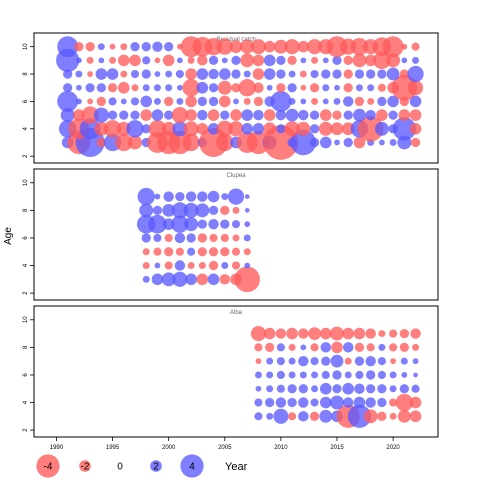  What do you see at coordinates (281, 101) in the screenshot?
I see `bubble-residual-catch-2010-age6` at bounding box center [281, 101].